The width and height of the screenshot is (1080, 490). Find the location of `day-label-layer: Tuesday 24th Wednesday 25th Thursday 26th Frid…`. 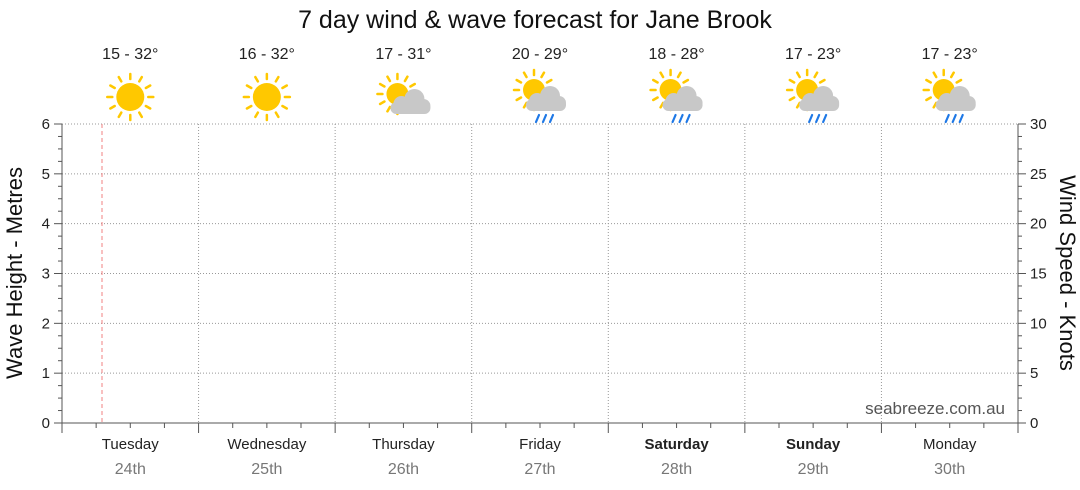

day-label-layer: Tuesday 24th Wednesday 25th Thursday 26th Frid… is located at coordinates (539, 457).